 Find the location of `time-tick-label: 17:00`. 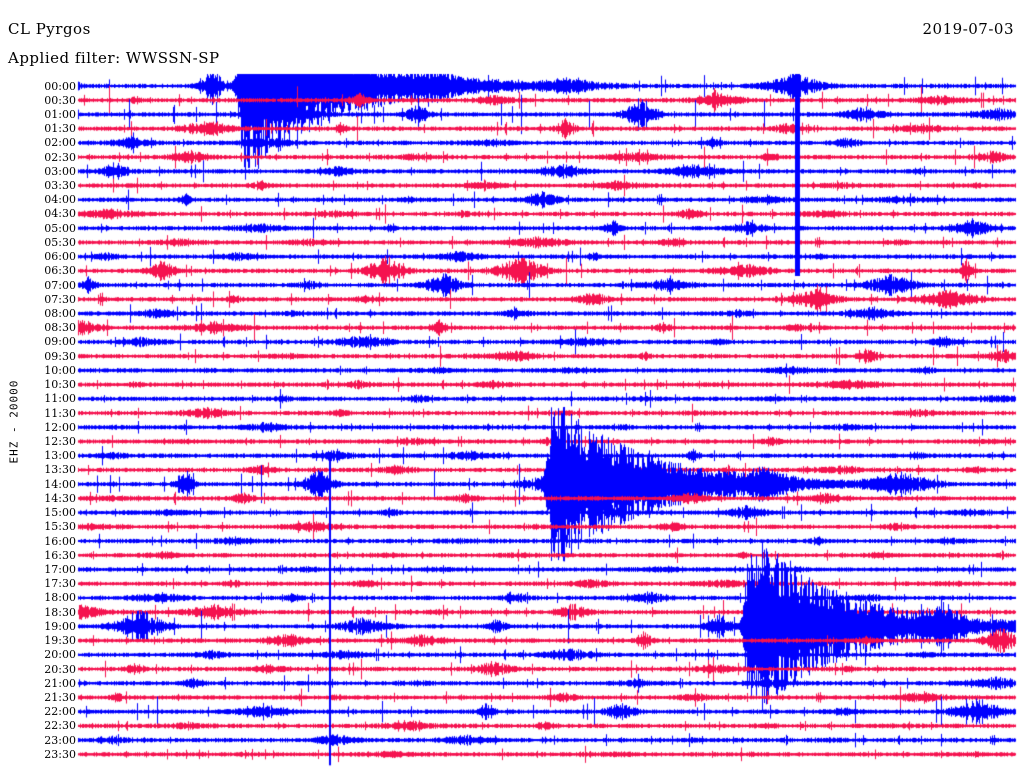

time-tick-label: 17:00 is located at coordinates (60, 569).